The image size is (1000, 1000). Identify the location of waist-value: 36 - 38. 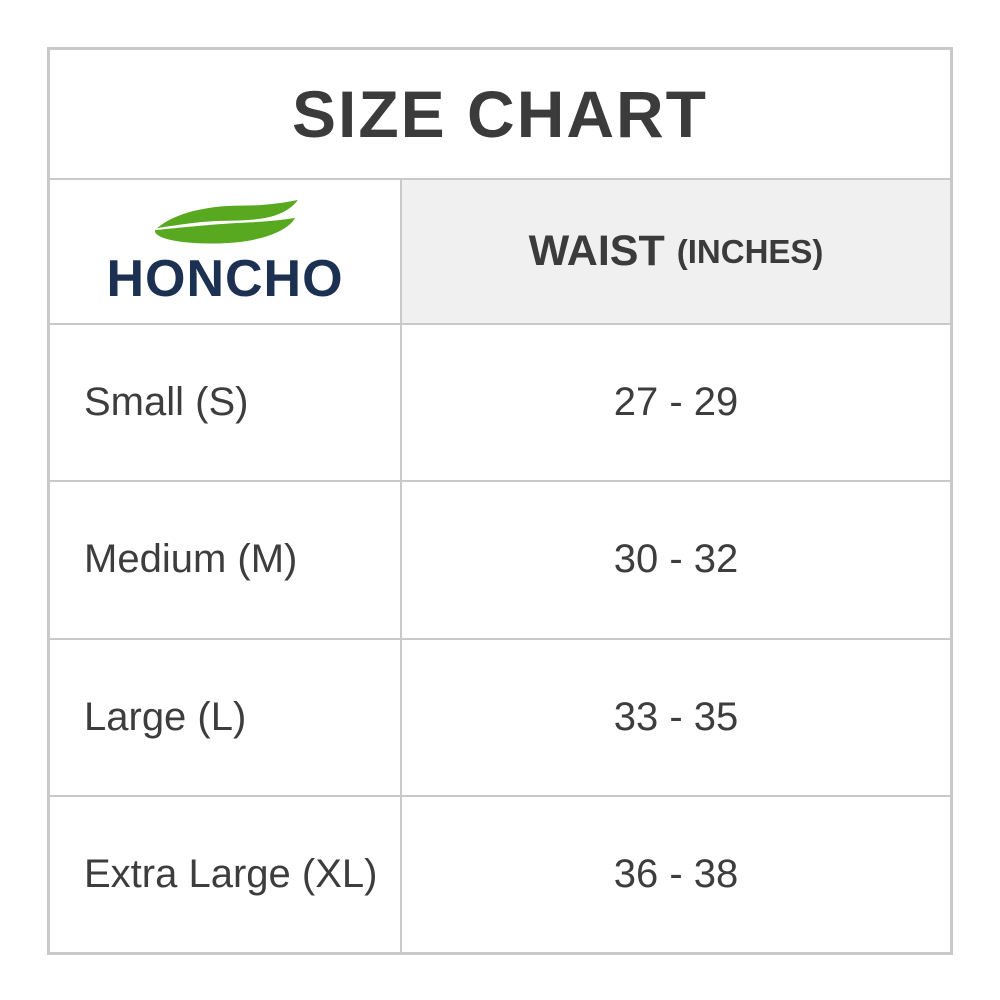
(676, 873).